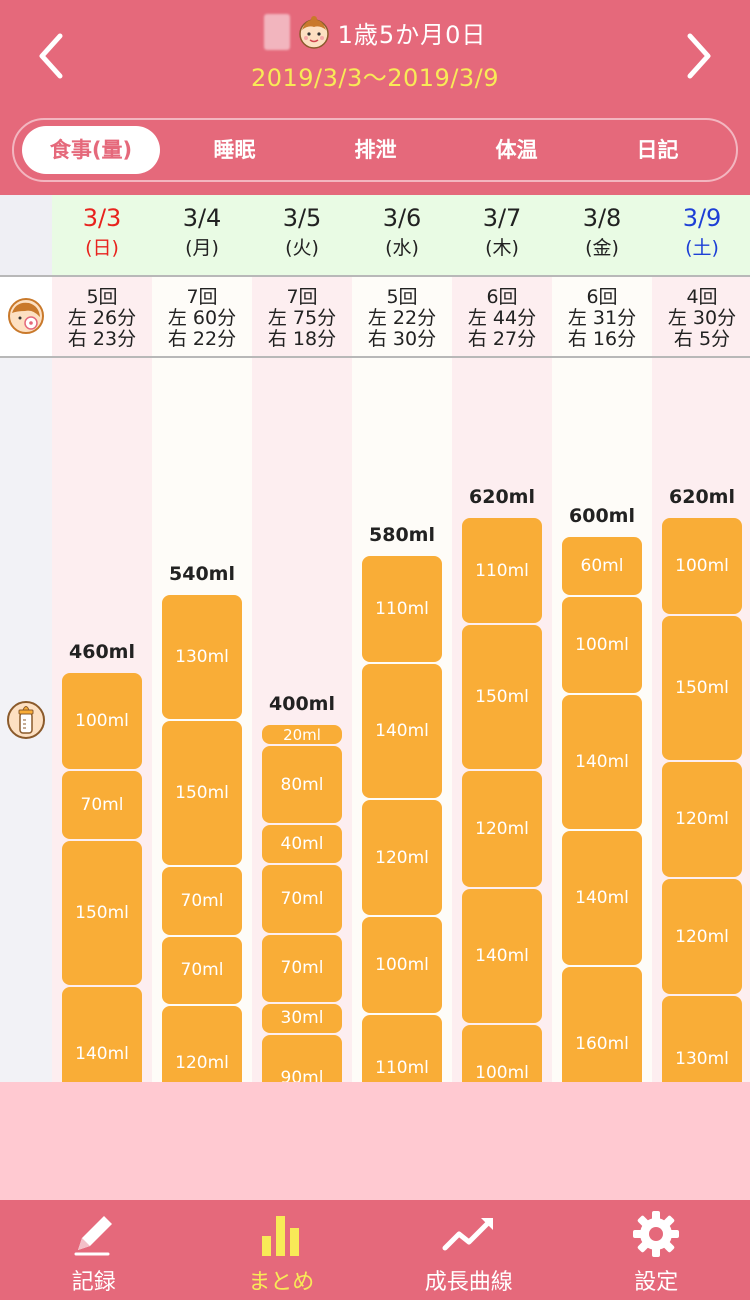 Image resolution: width=750 pixels, height=1300 pixels. I want to click on next-week-button, so click(700, 56).